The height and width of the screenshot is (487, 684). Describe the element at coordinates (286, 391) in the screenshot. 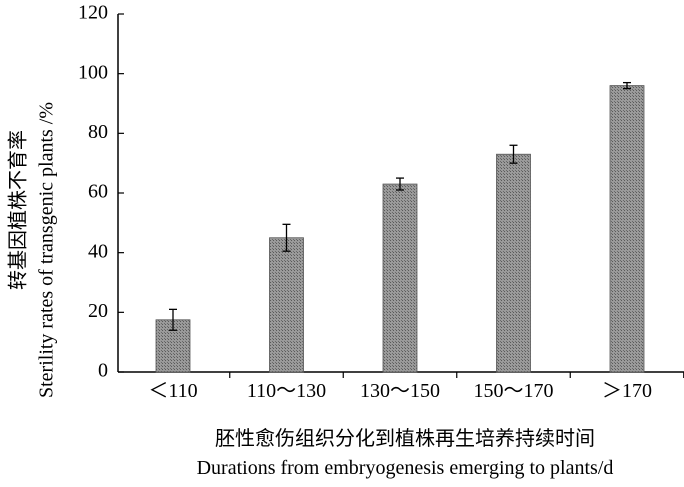

I see `x-tick-label: 110～130` at that location.